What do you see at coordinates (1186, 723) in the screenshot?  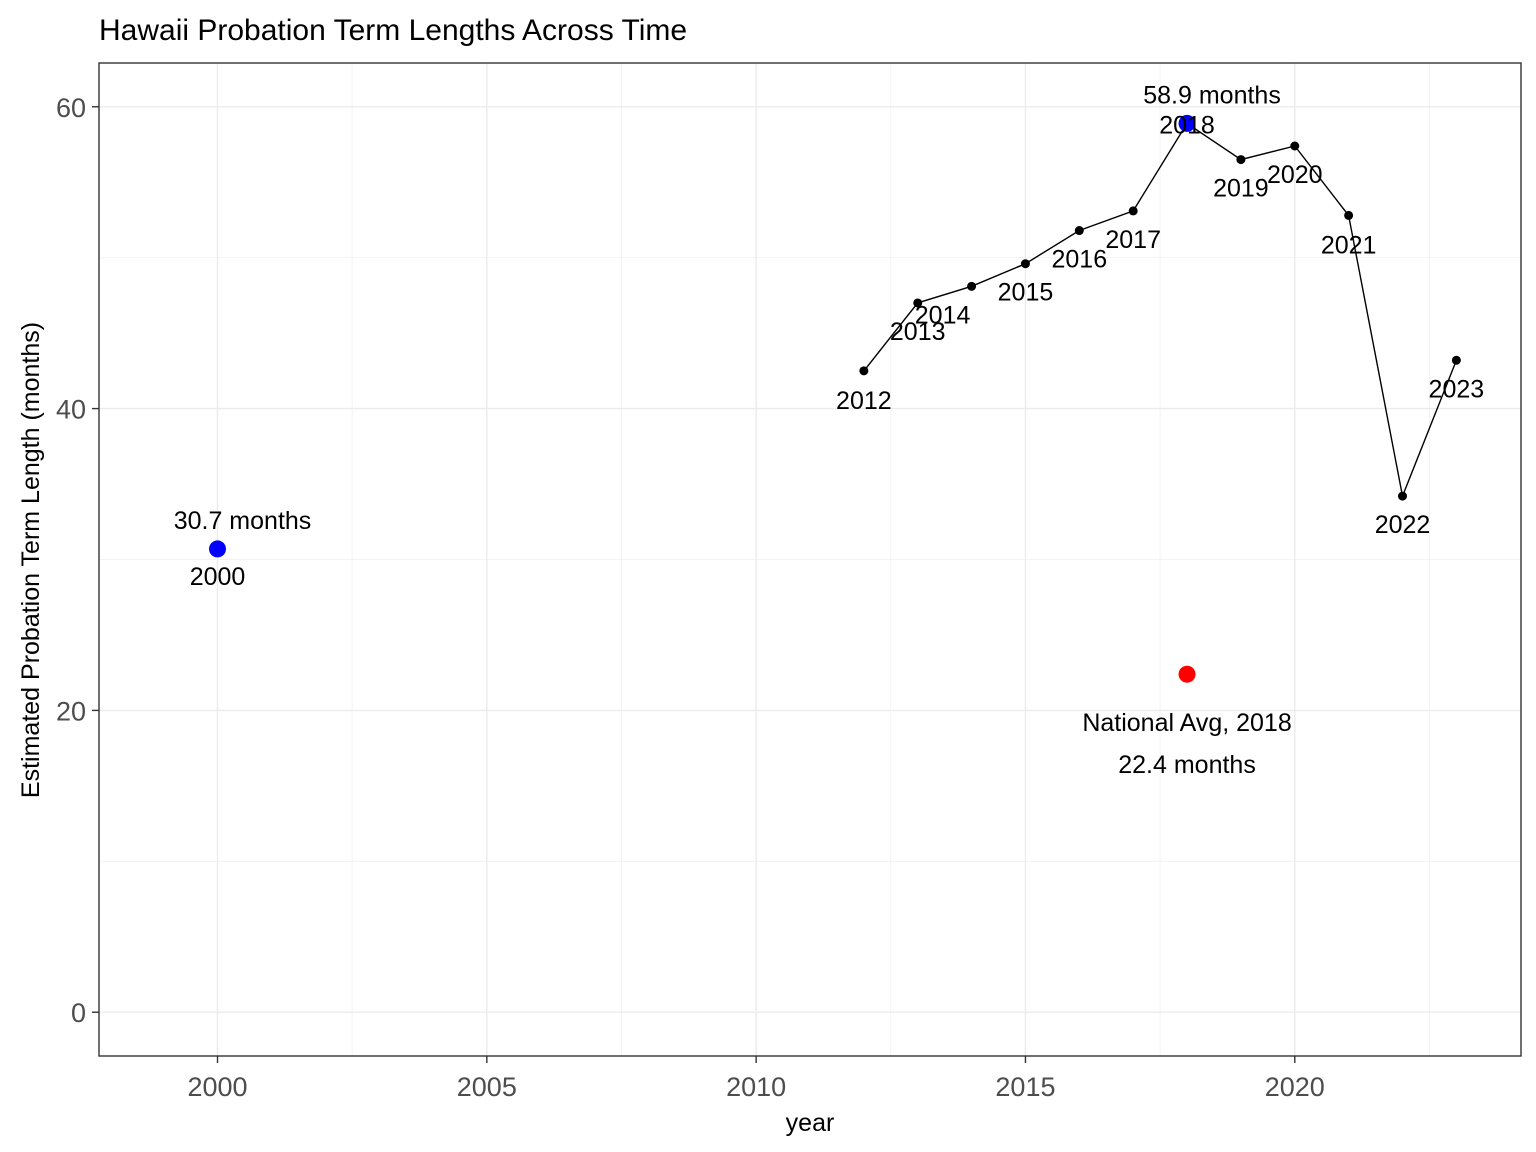 I see `national-avg-label: National Avg, 2018` at bounding box center [1186, 723].